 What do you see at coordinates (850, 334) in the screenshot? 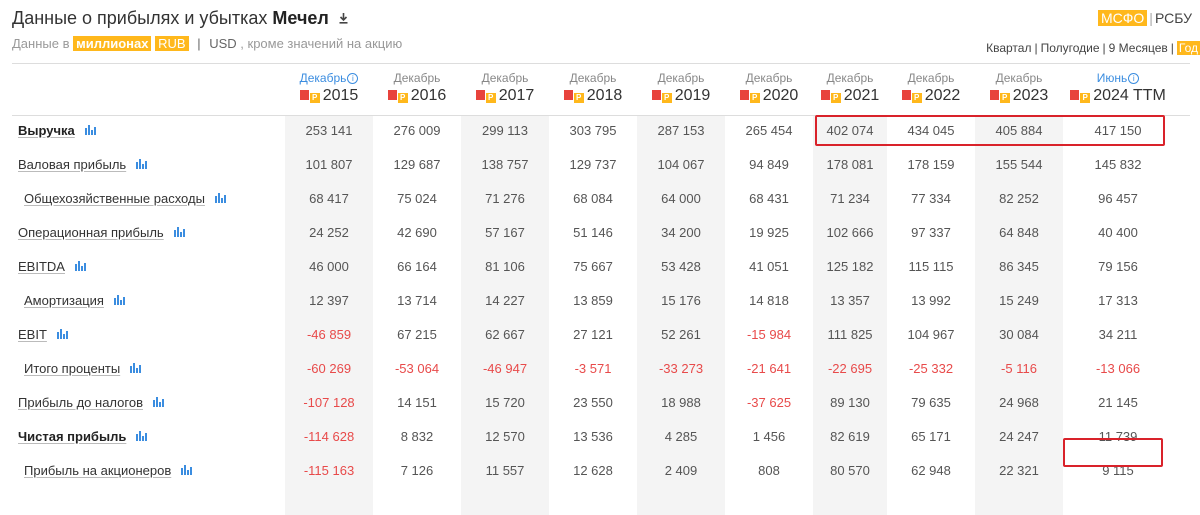
I see `table-cell: 111 825` at bounding box center [850, 334].